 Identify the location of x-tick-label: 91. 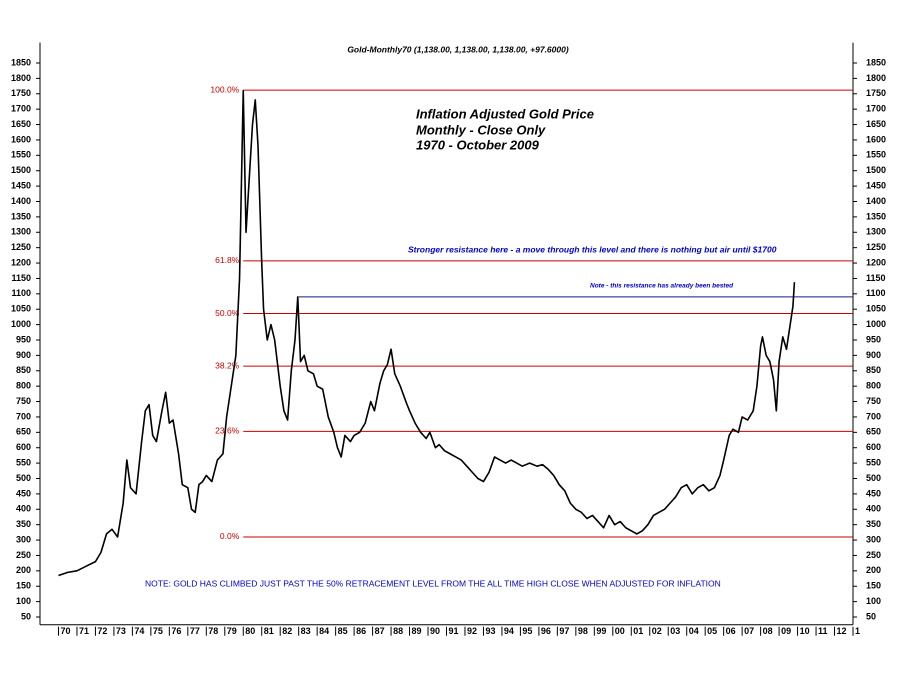
(454, 631).